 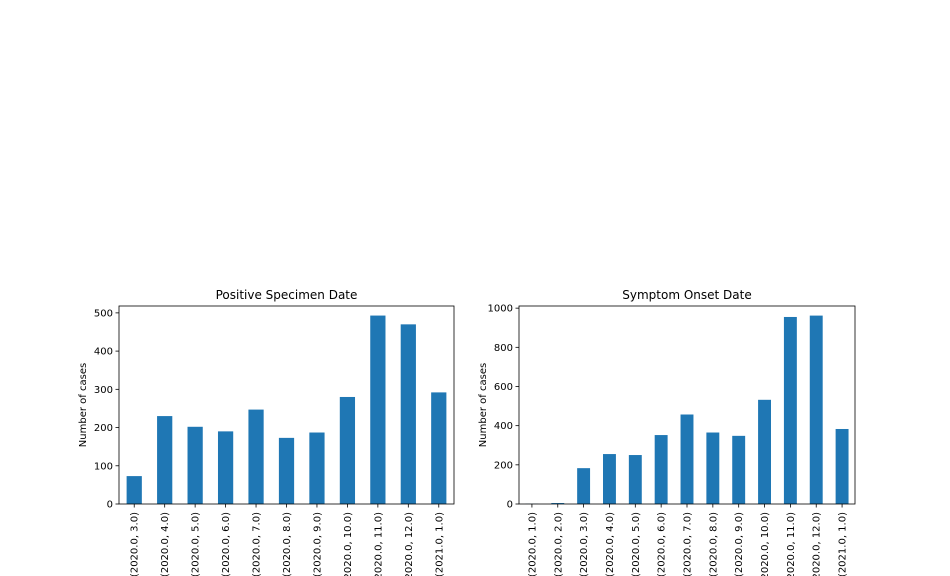 I want to click on y-tick-label-4: 800, so click(x=503, y=348).